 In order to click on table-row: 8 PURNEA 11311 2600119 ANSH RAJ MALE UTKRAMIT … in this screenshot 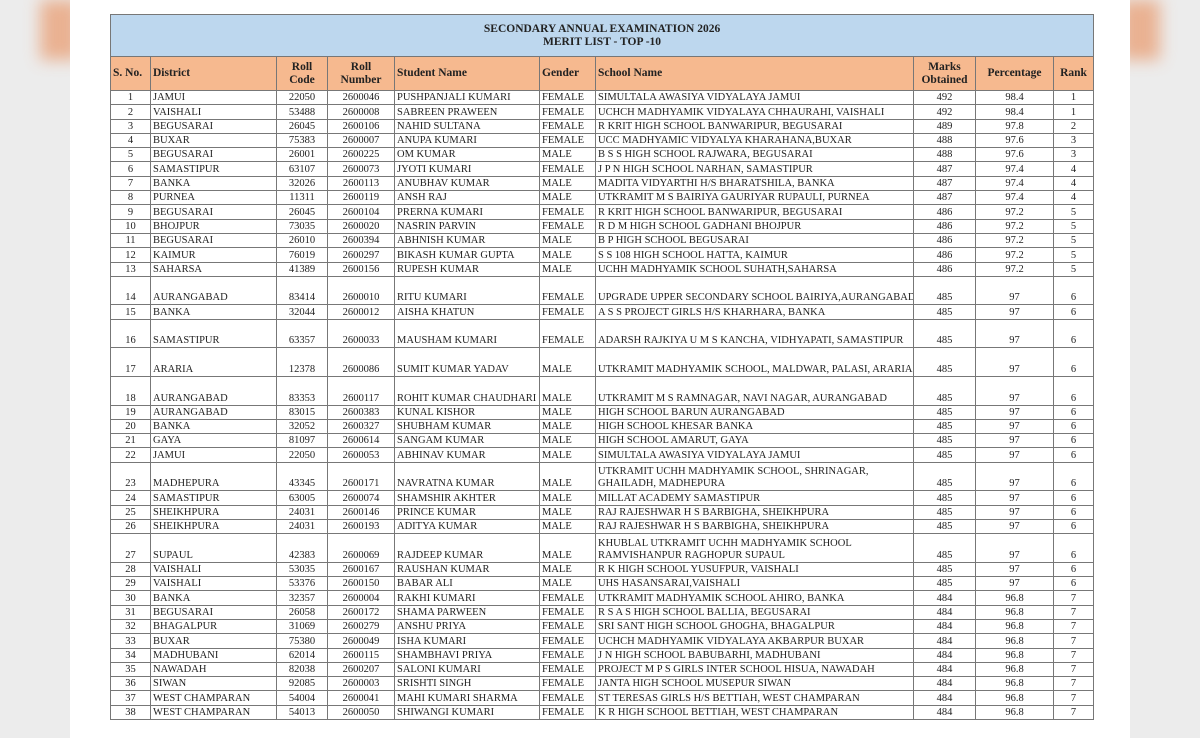, I will do `click(602, 198)`.